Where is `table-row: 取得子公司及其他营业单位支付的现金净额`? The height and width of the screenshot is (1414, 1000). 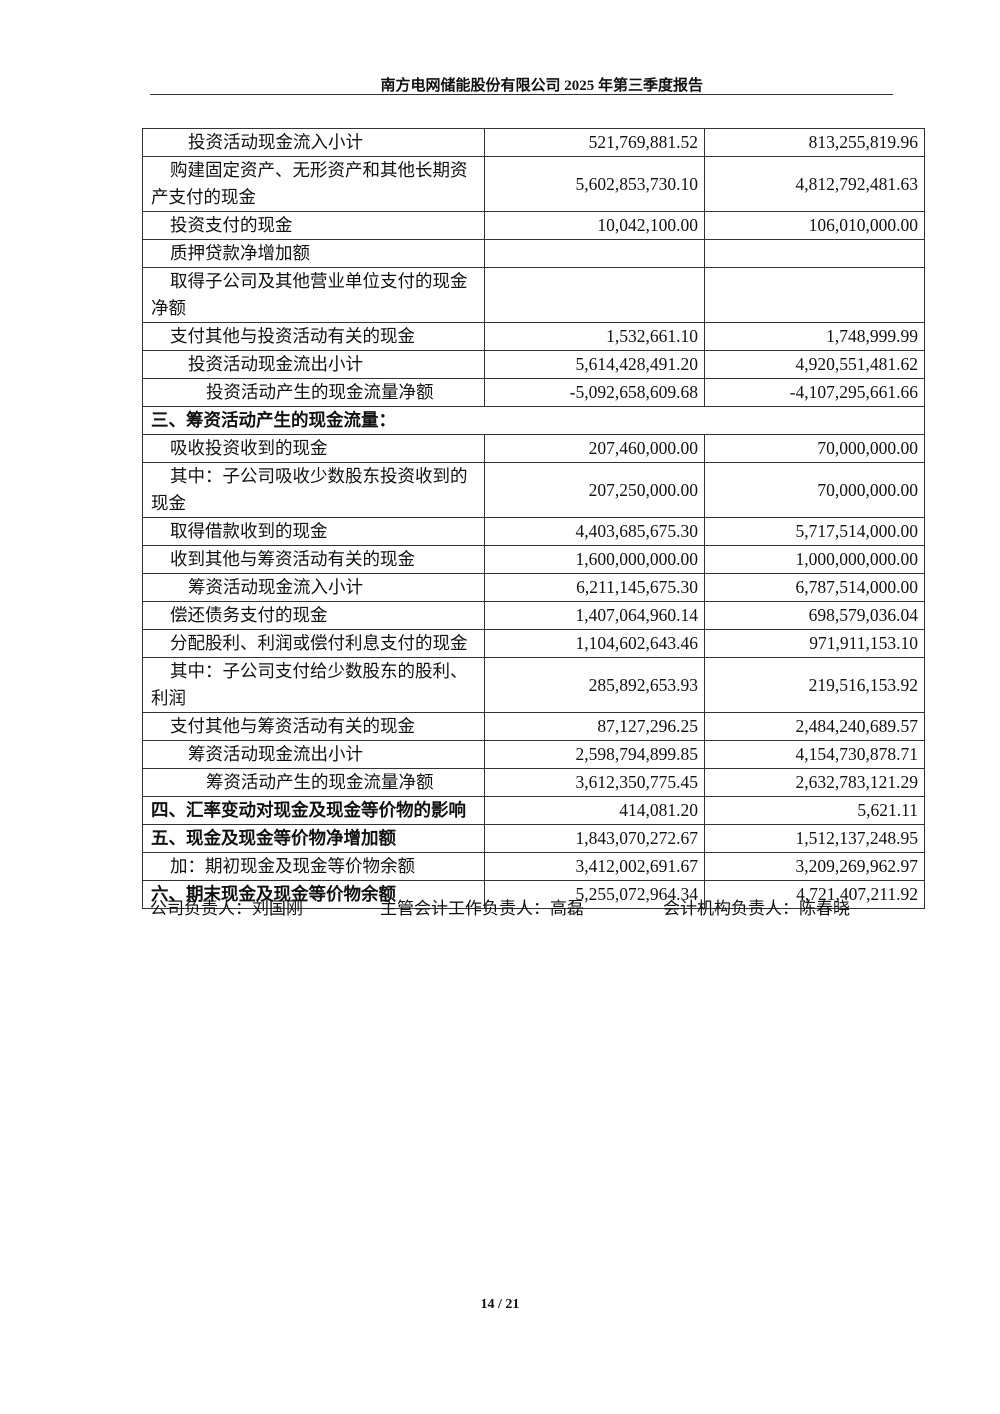
table-row: 取得子公司及其他营业单位支付的现金净额 is located at coordinates (533, 295).